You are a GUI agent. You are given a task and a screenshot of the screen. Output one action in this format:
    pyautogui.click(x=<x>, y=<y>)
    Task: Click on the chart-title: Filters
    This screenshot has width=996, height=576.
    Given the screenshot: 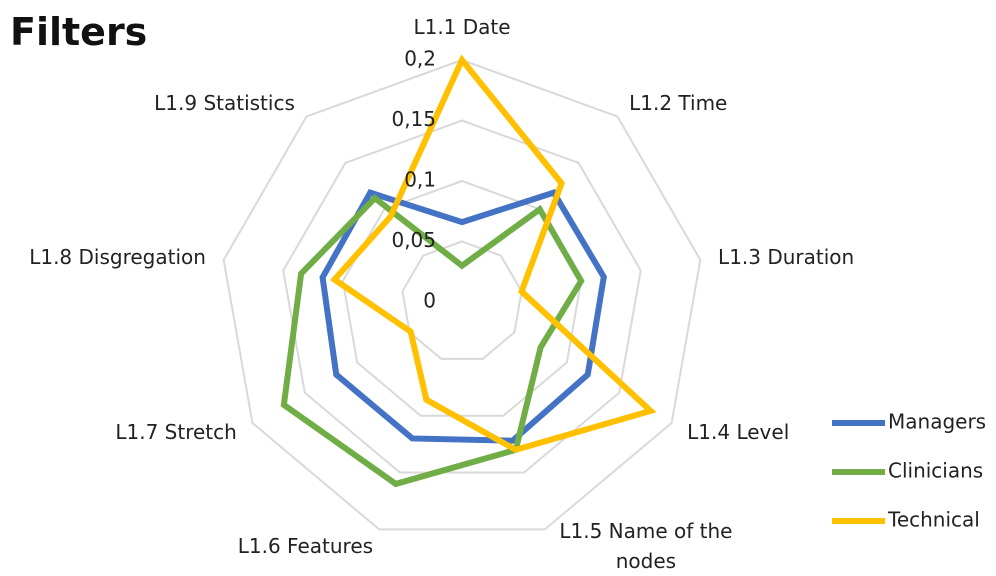 What is the action you would take?
    pyautogui.click(x=79, y=32)
    